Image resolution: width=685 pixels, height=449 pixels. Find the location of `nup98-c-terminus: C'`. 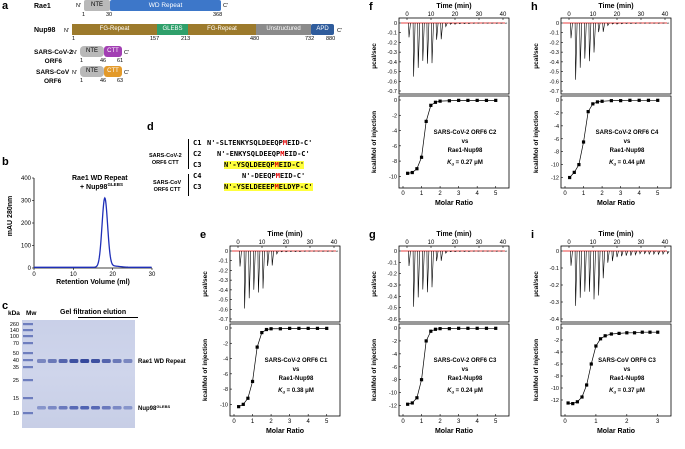

nup98-c-terminus: C' is located at coordinates (340, 31).